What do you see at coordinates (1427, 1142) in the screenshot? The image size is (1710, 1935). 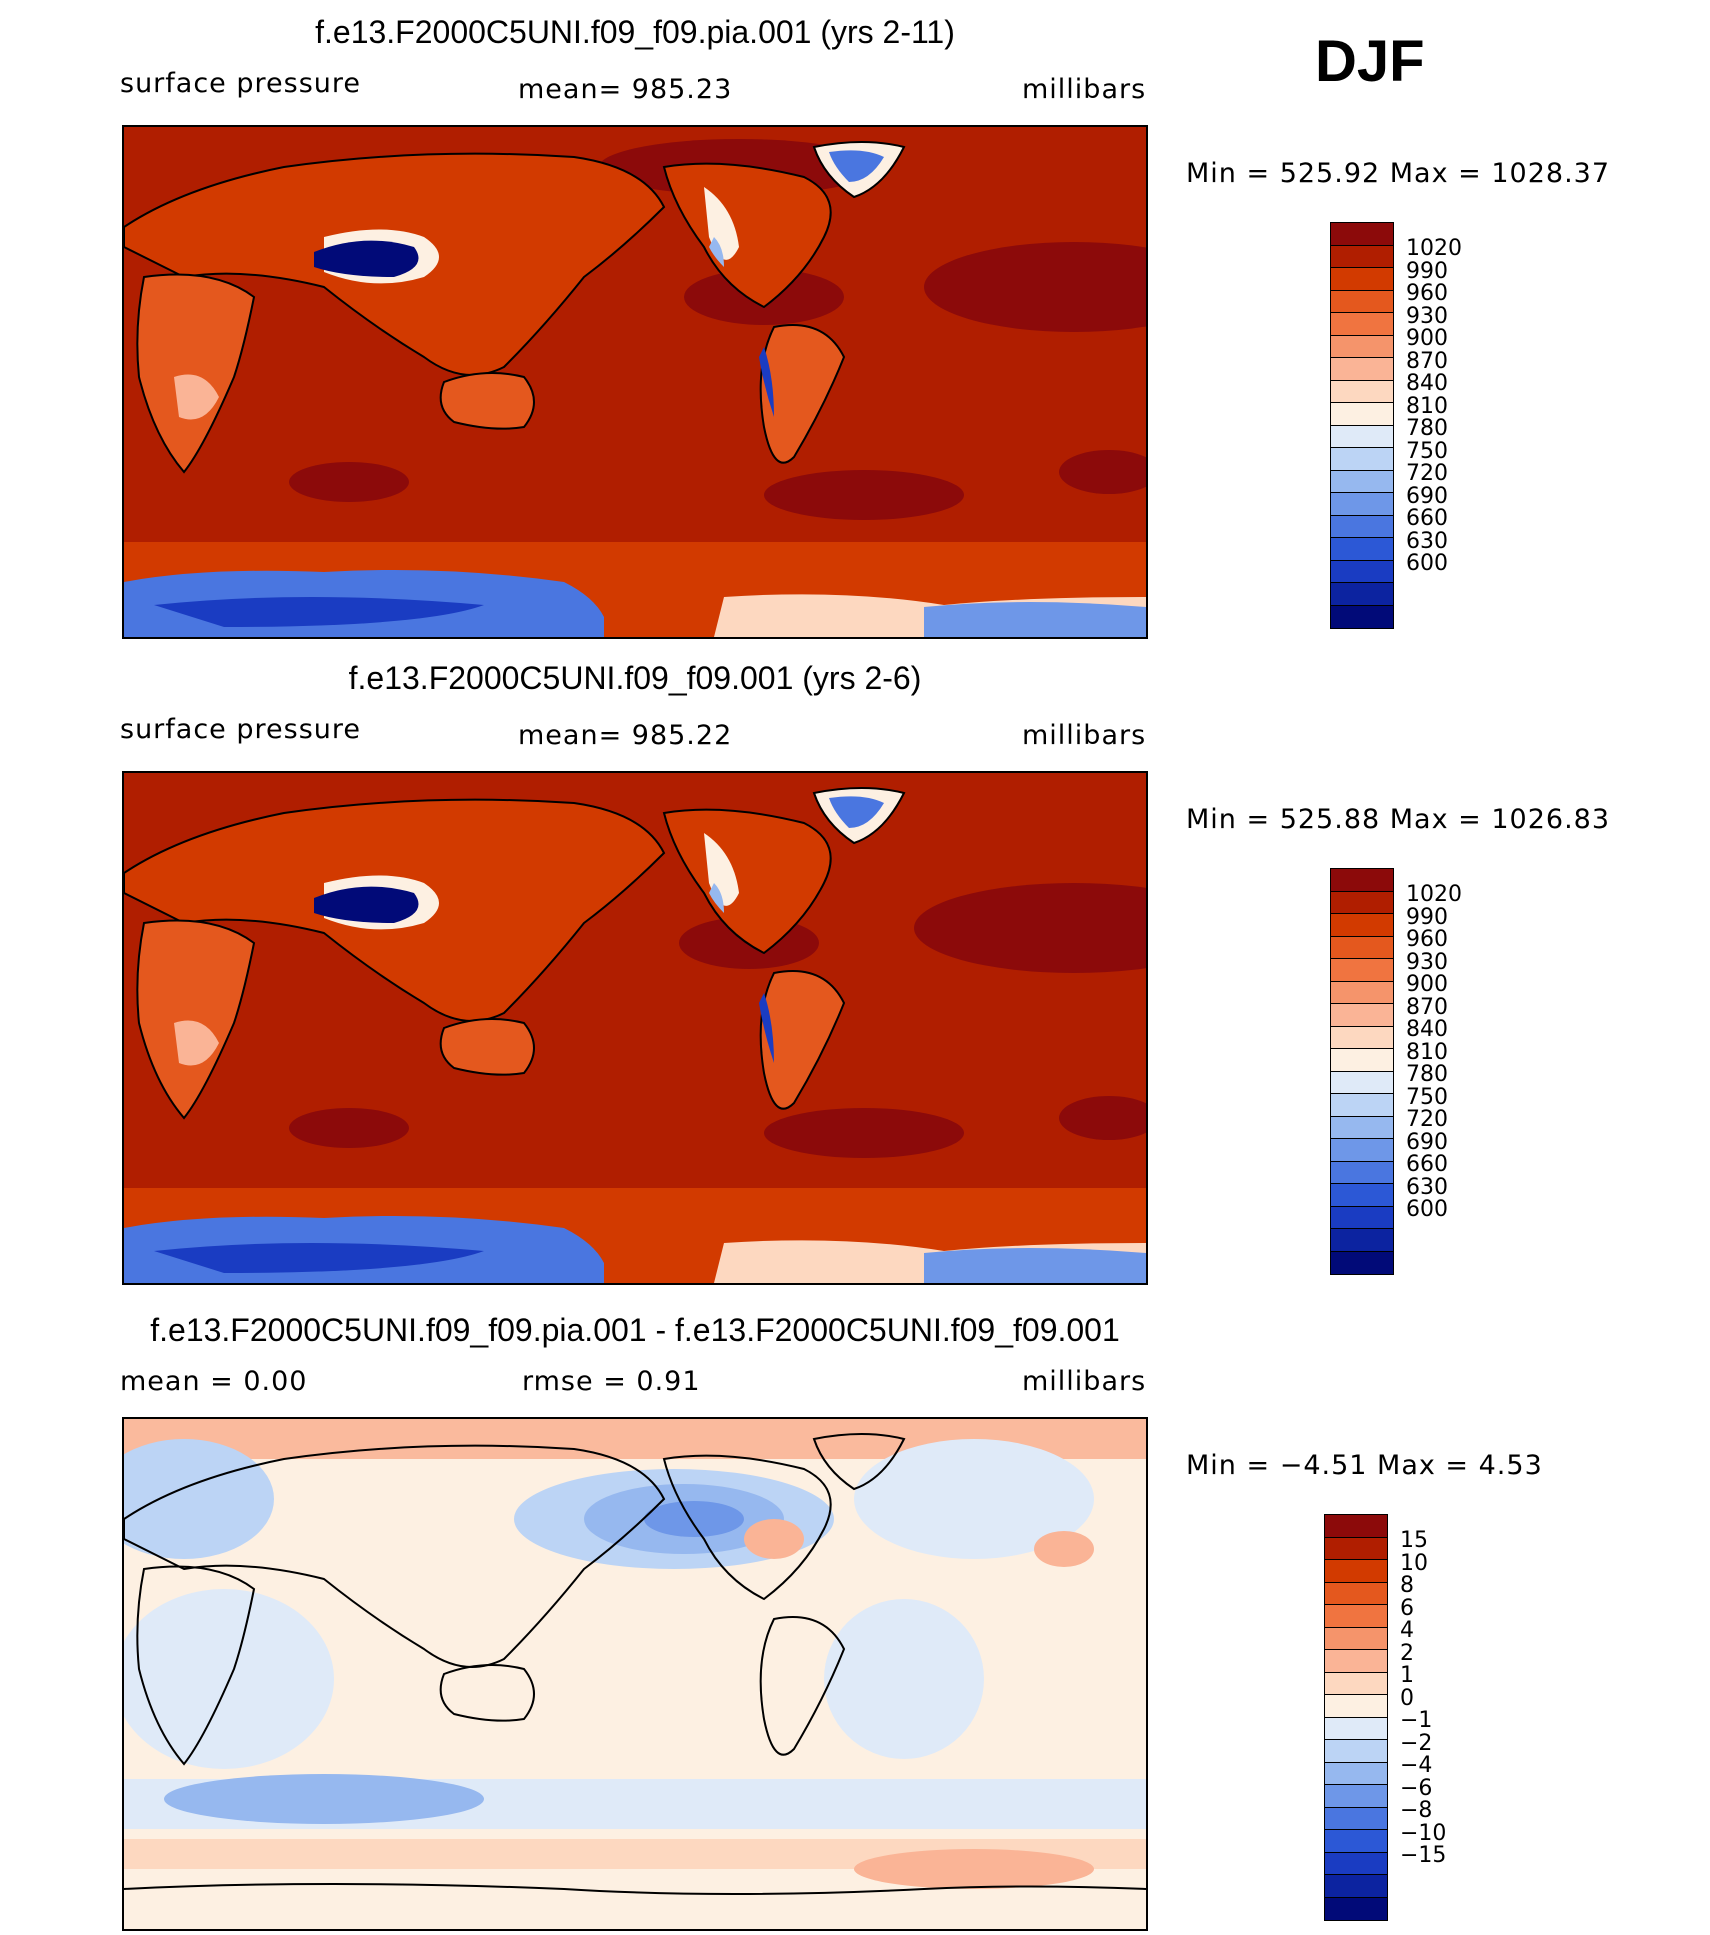 I see `colorbar-tick-label: 690` at bounding box center [1427, 1142].